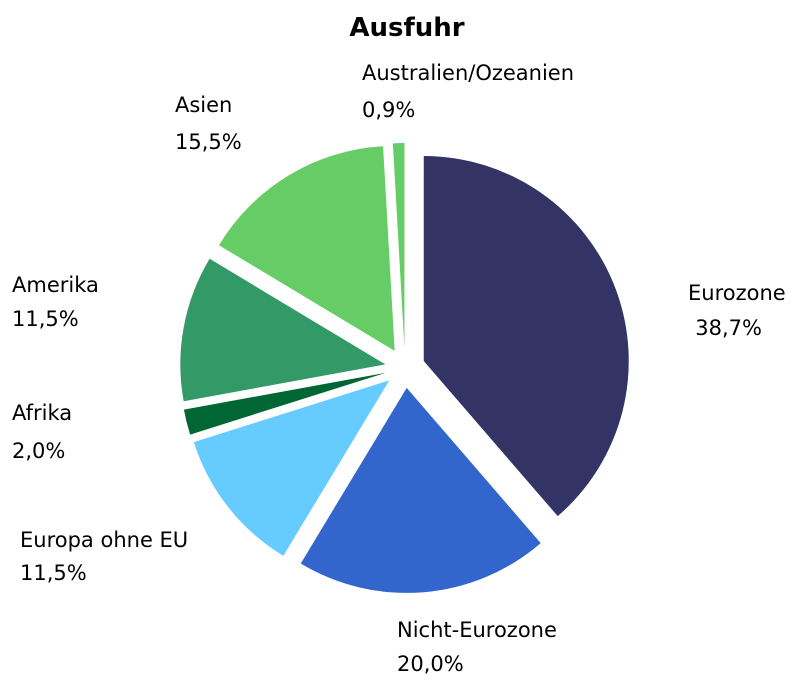 This screenshot has width=795, height=687. What do you see at coordinates (468, 73) in the screenshot?
I see `slice-label: Australien/Ozeanien` at bounding box center [468, 73].